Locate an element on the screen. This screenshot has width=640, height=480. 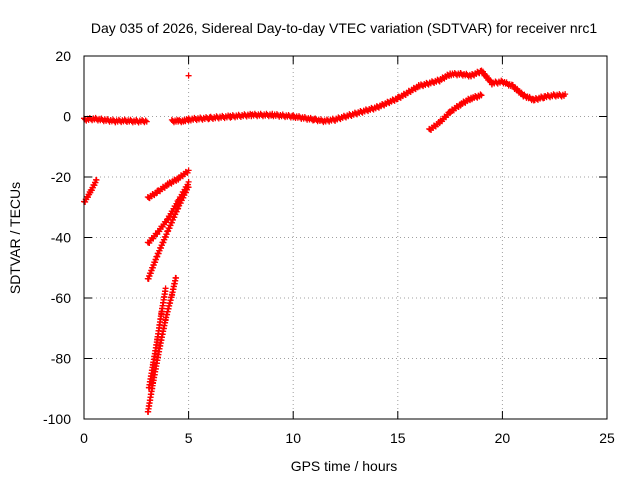
x-tick-label: 15 is located at coordinates (398, 438).